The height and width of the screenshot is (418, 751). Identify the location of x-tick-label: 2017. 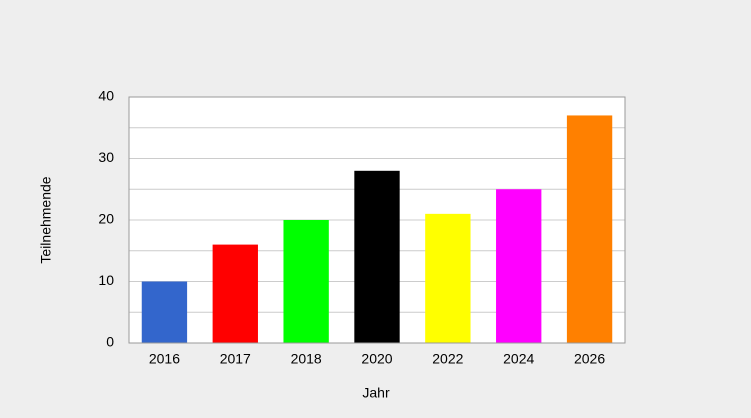
(235, 359).